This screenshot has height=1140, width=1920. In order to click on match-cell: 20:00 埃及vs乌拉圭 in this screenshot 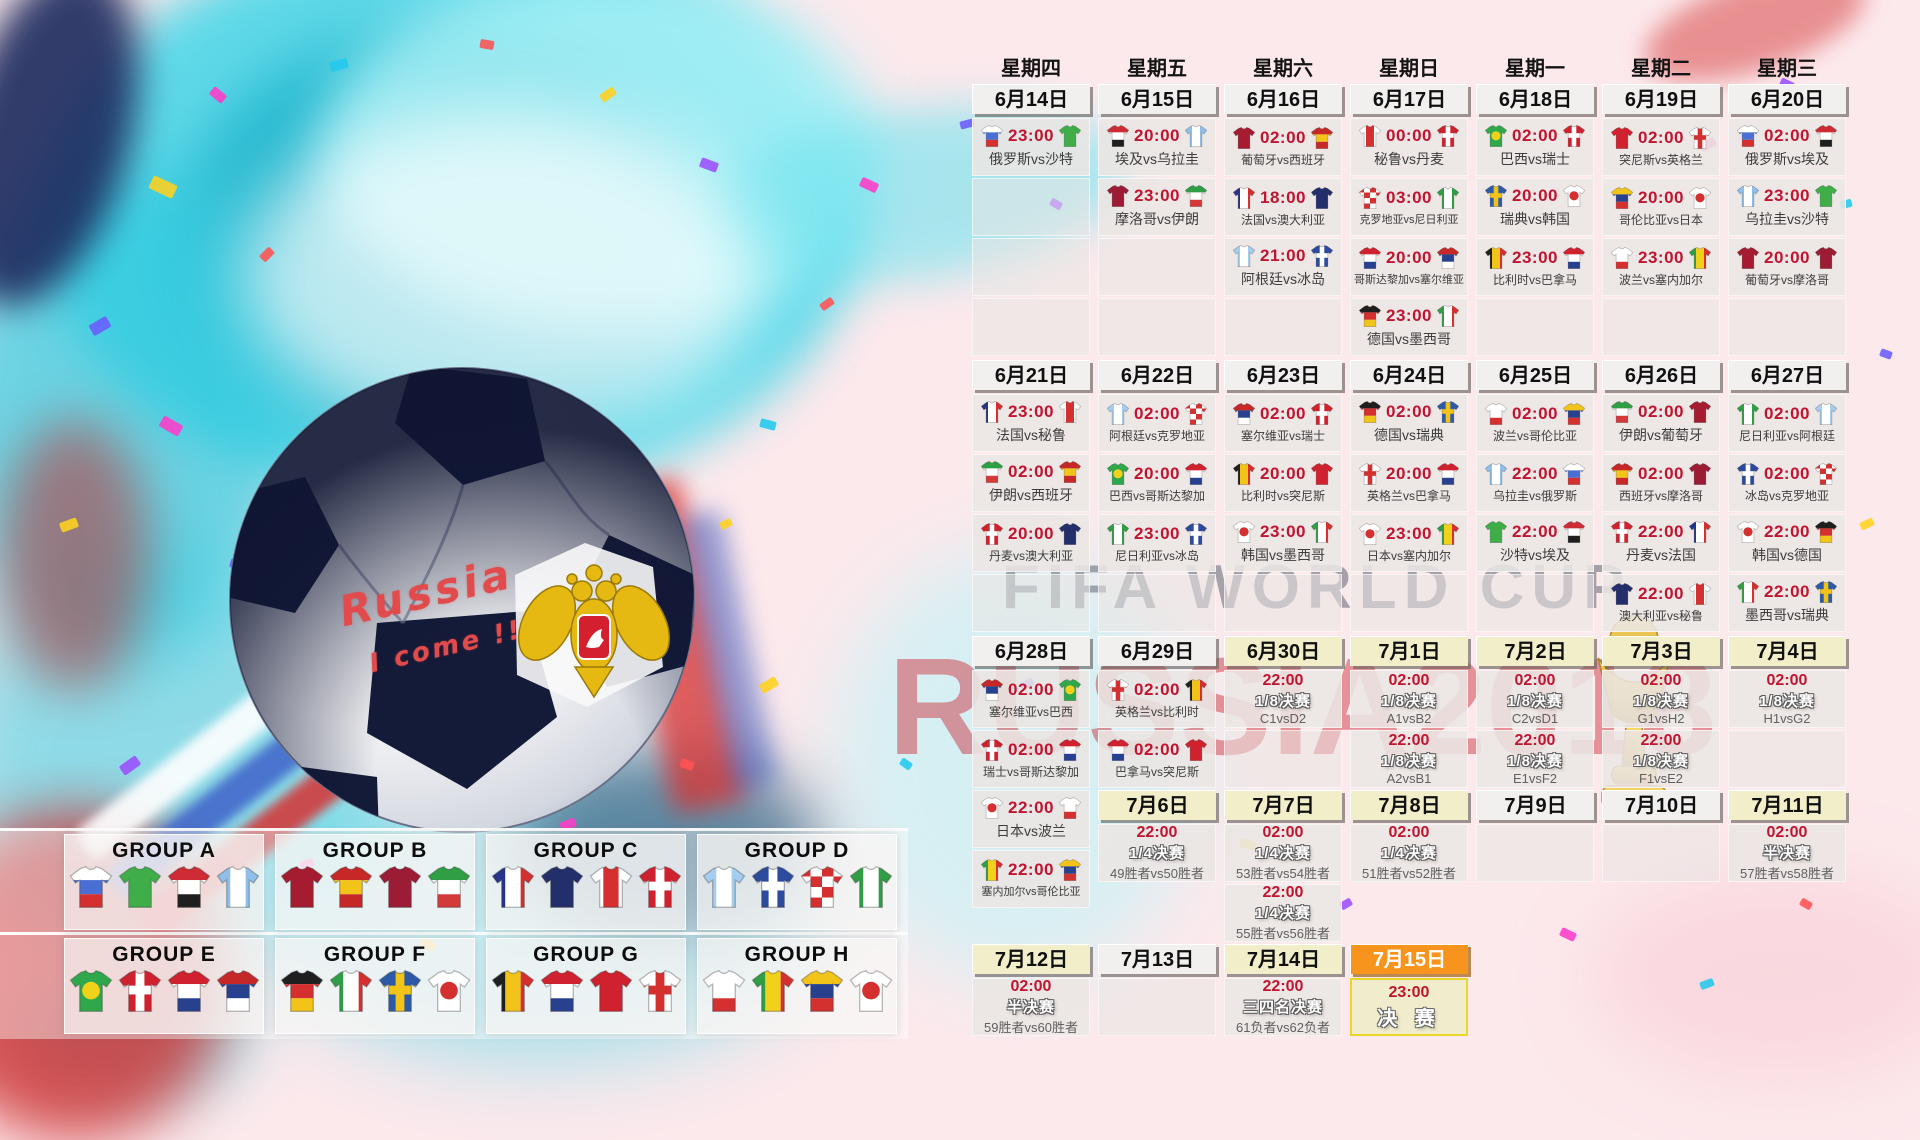, I will do `click(1157, 147)`.